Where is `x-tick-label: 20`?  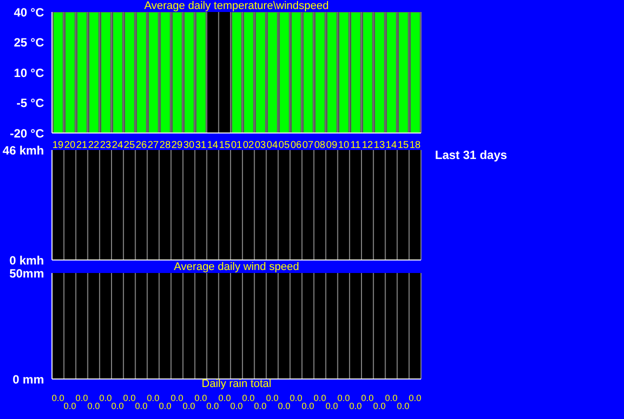
x-tick-label: 20 is located at coordinates (70, 146).